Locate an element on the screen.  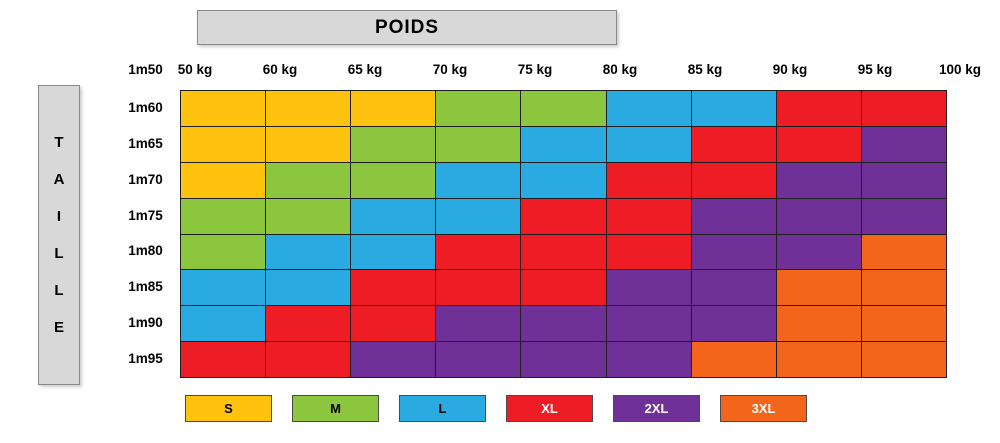
height-label-1m85: 1m85 is located at coordinates (145, 287).